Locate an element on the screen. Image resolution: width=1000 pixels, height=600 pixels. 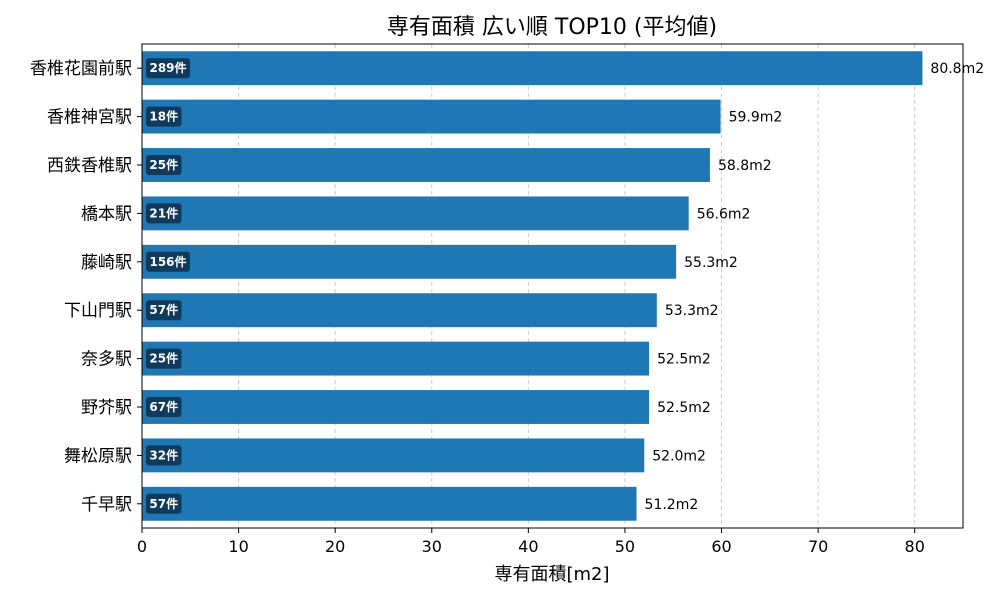
x-axis: 0 10 20 30 40 50 60 70 80 is located at coordinates (531, 542).